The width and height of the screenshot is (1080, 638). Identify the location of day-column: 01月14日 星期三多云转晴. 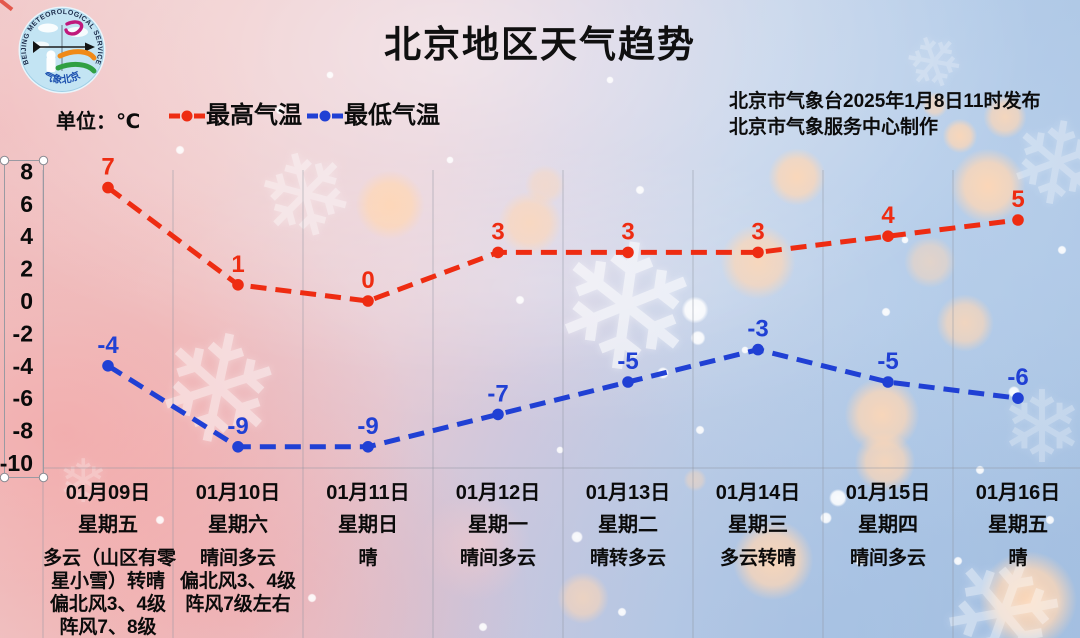
(758, 559).